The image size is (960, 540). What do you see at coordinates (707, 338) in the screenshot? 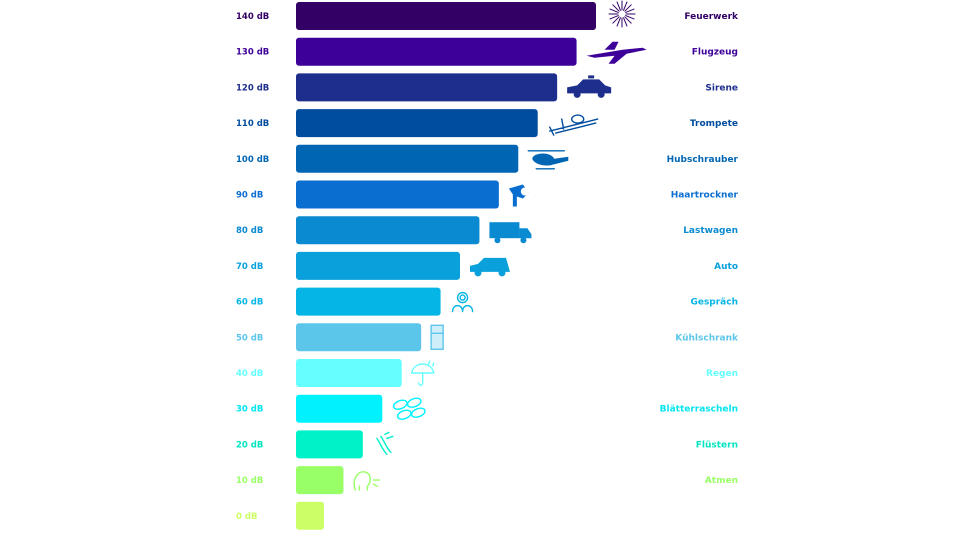
I see `category-label: Kühlschrank` at bounding box center [707, 338].